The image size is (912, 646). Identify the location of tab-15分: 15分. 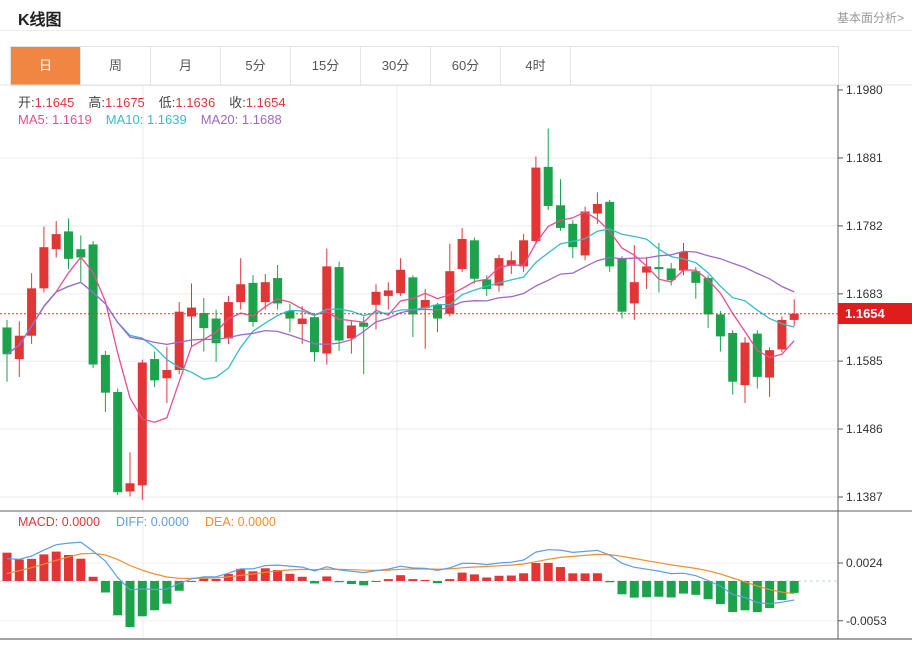
(326, 66).